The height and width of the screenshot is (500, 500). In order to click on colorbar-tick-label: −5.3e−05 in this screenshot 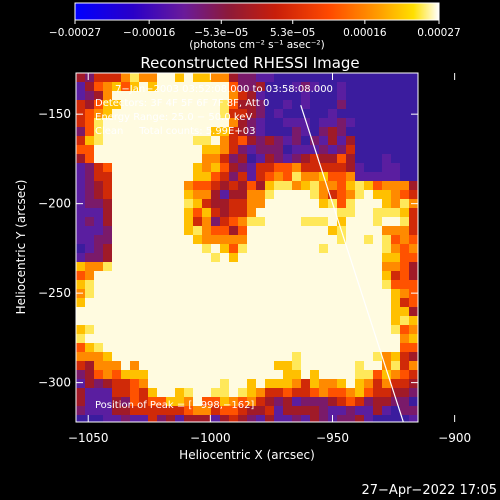, I will do `click(221, 33)`.